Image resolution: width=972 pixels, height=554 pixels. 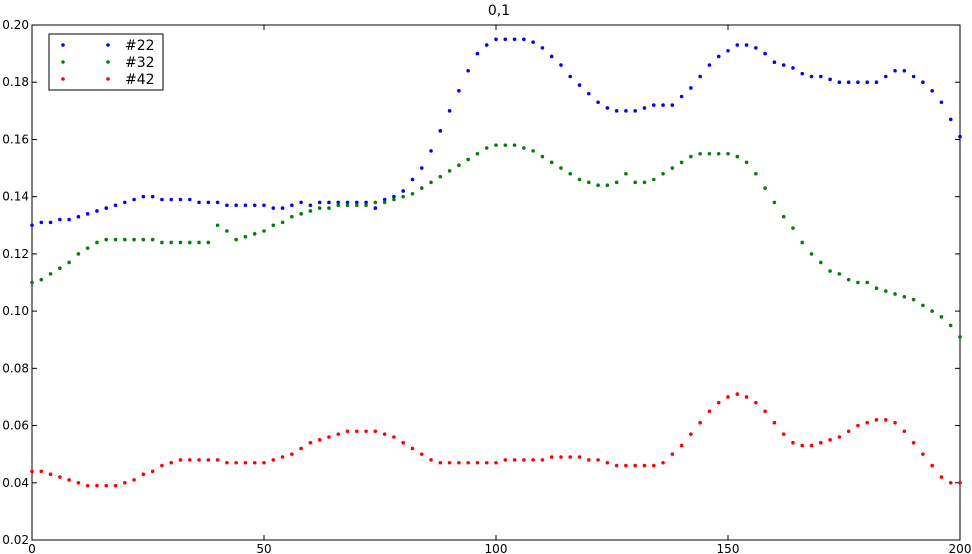 I want to click on y-tick-label: 0.08, so click(x=15, y=368).